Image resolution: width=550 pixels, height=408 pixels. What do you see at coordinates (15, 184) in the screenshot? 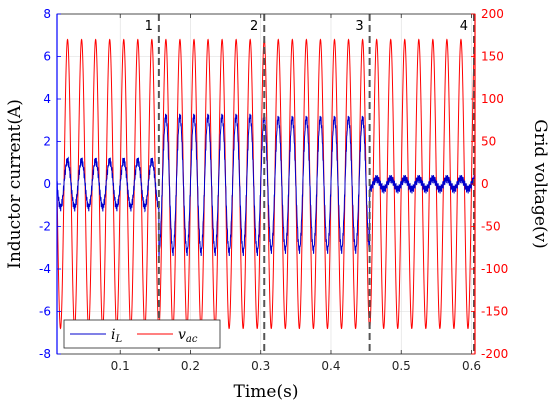
I see `left-axis-title: Inductor current(A)` at bounding box center [15, 184].